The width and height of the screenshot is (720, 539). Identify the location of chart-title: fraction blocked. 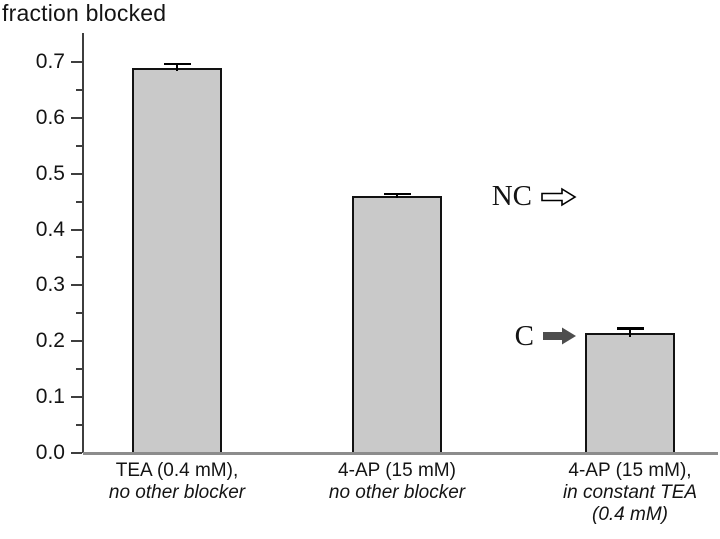
(84, 13).